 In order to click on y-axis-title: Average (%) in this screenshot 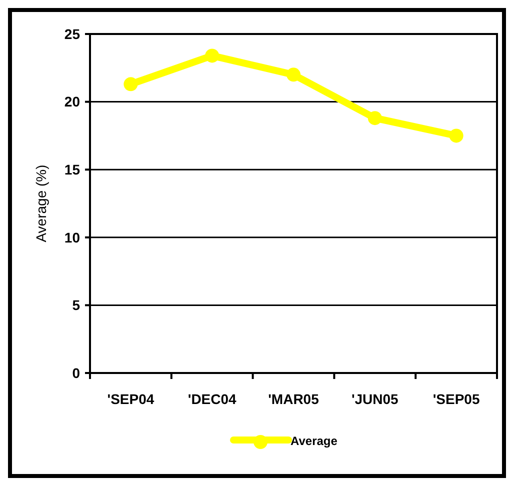, I will do `click(41, 203)`.